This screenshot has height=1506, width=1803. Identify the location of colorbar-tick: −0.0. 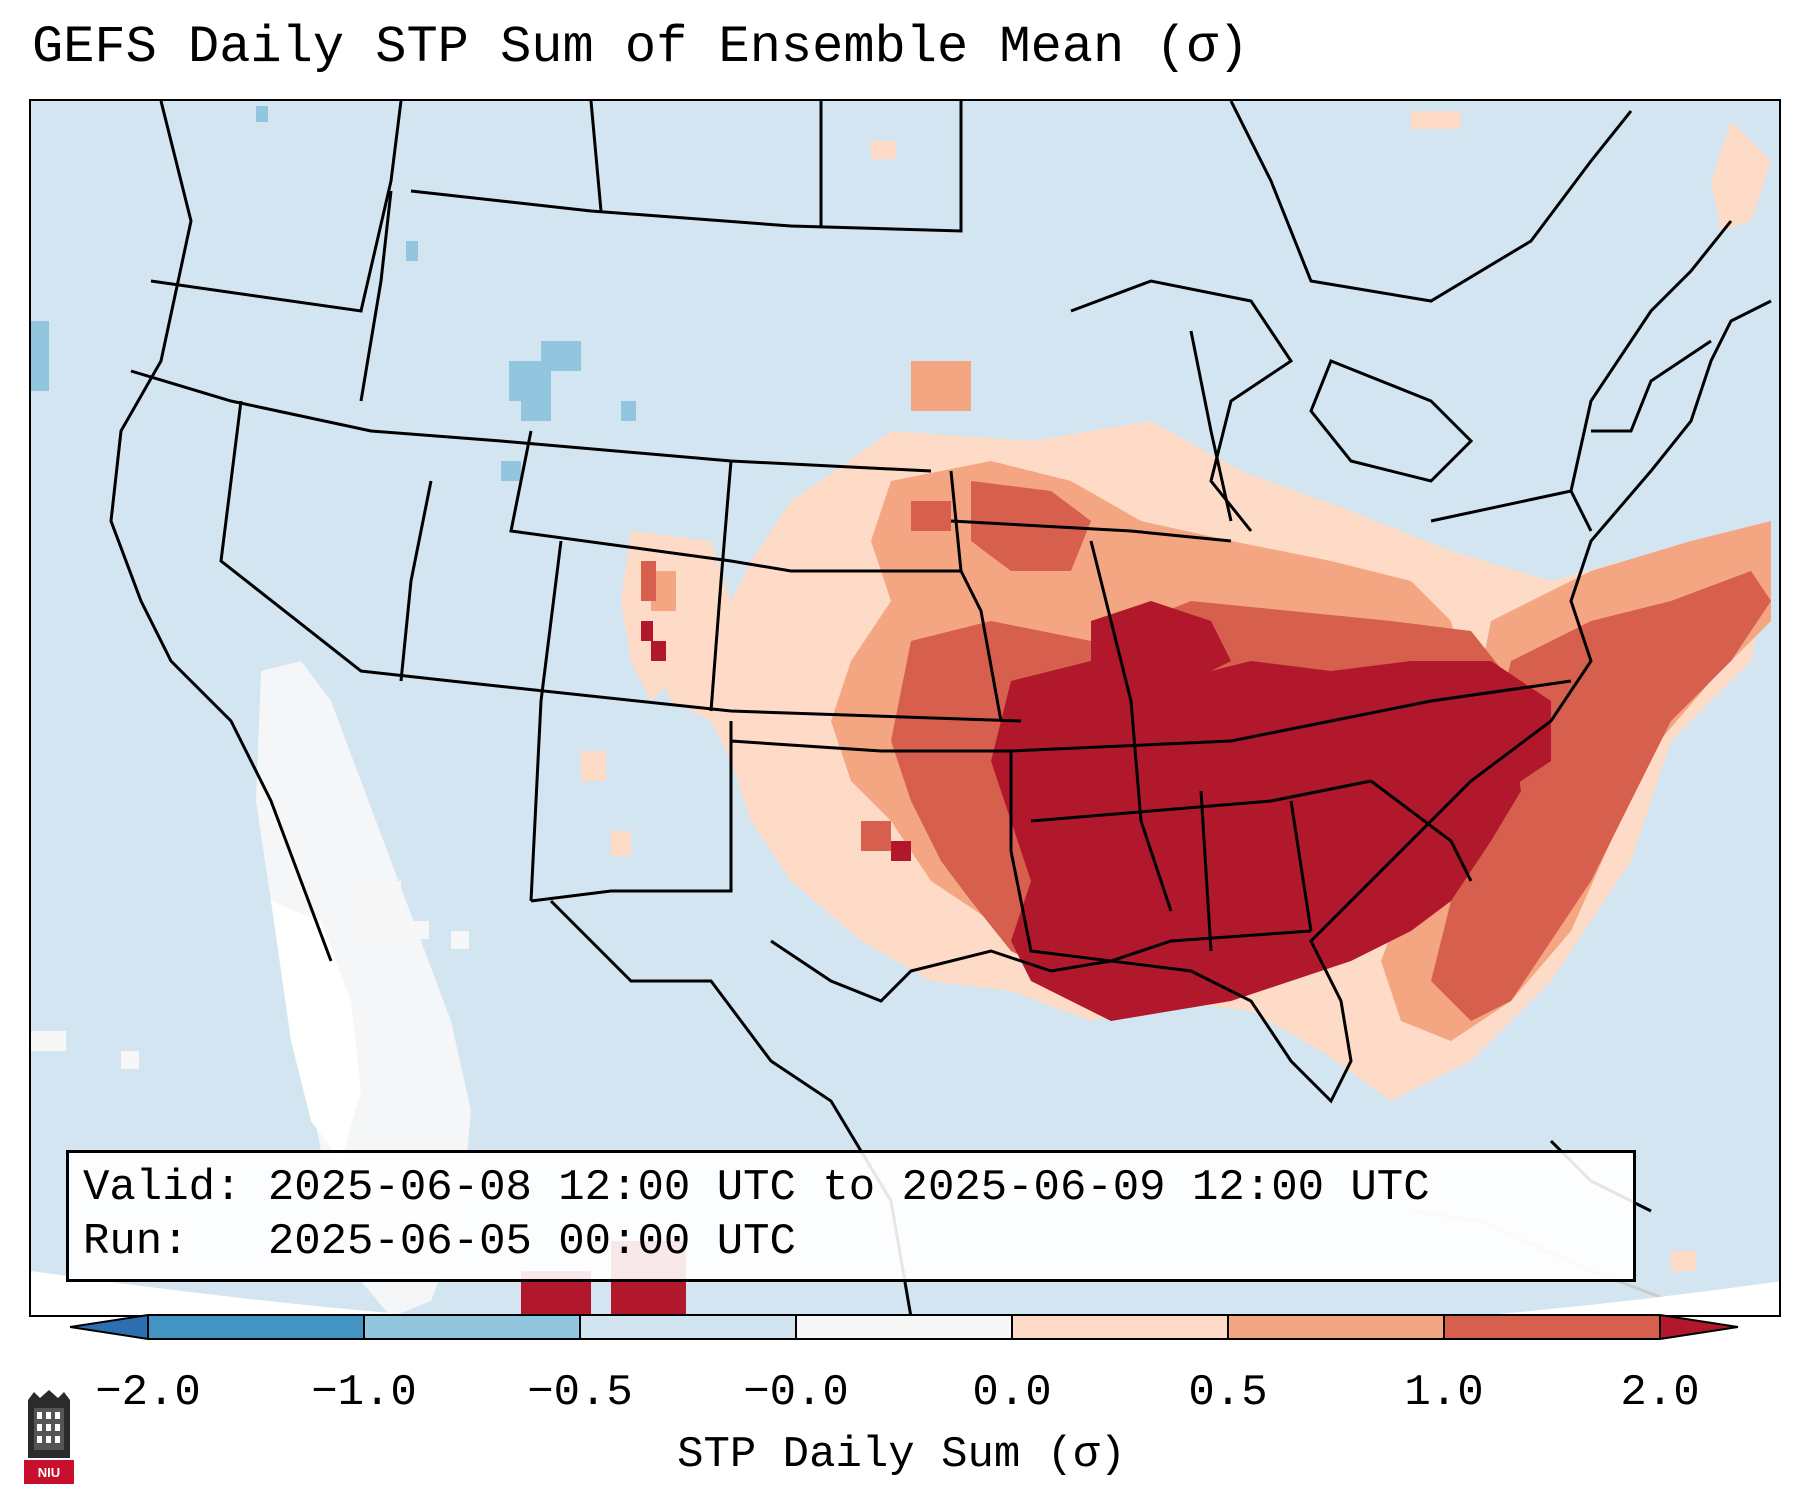
(796, 1393).